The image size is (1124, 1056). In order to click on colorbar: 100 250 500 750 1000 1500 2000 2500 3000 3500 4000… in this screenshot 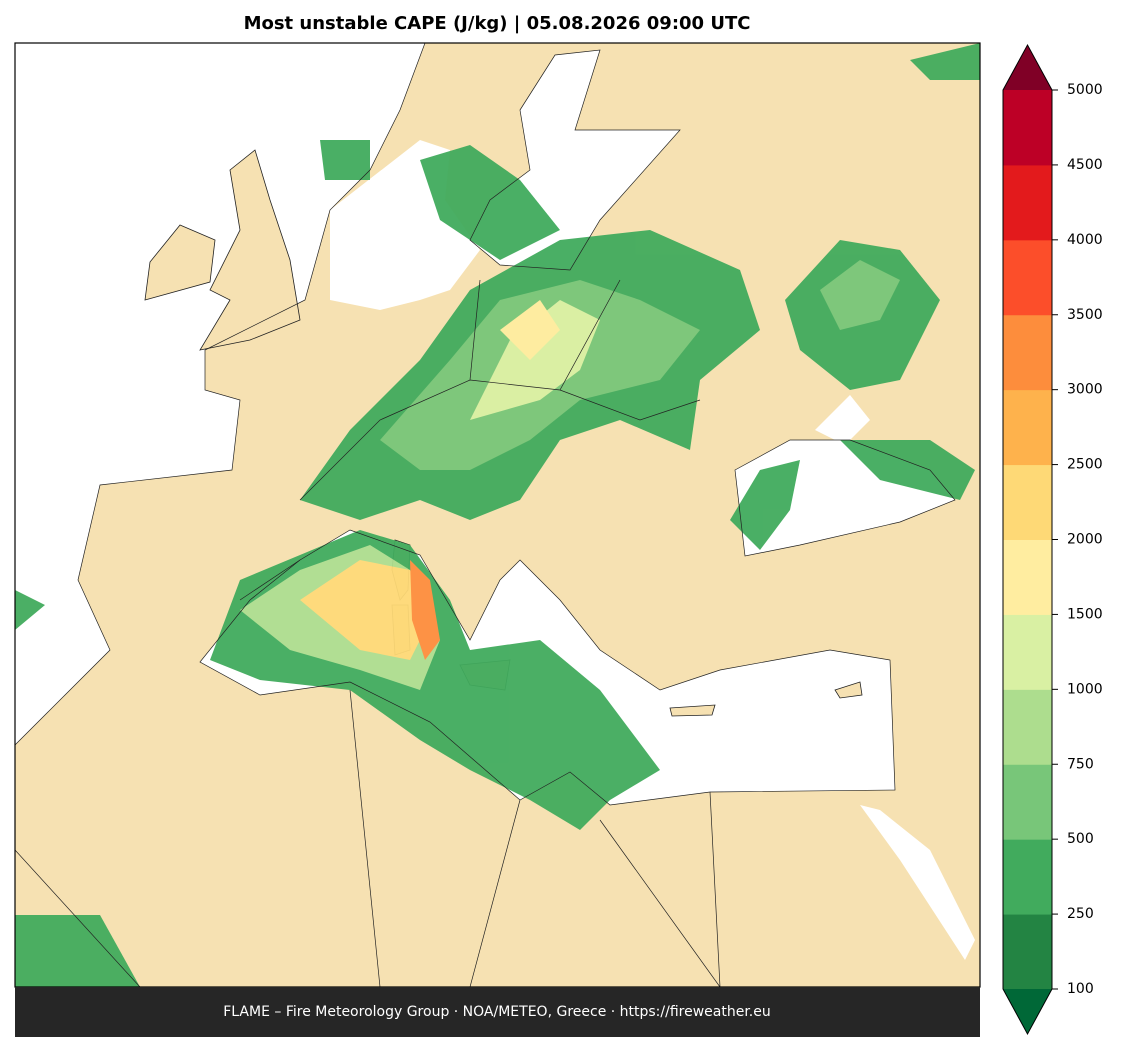, I will do `click(1052, 539)`.